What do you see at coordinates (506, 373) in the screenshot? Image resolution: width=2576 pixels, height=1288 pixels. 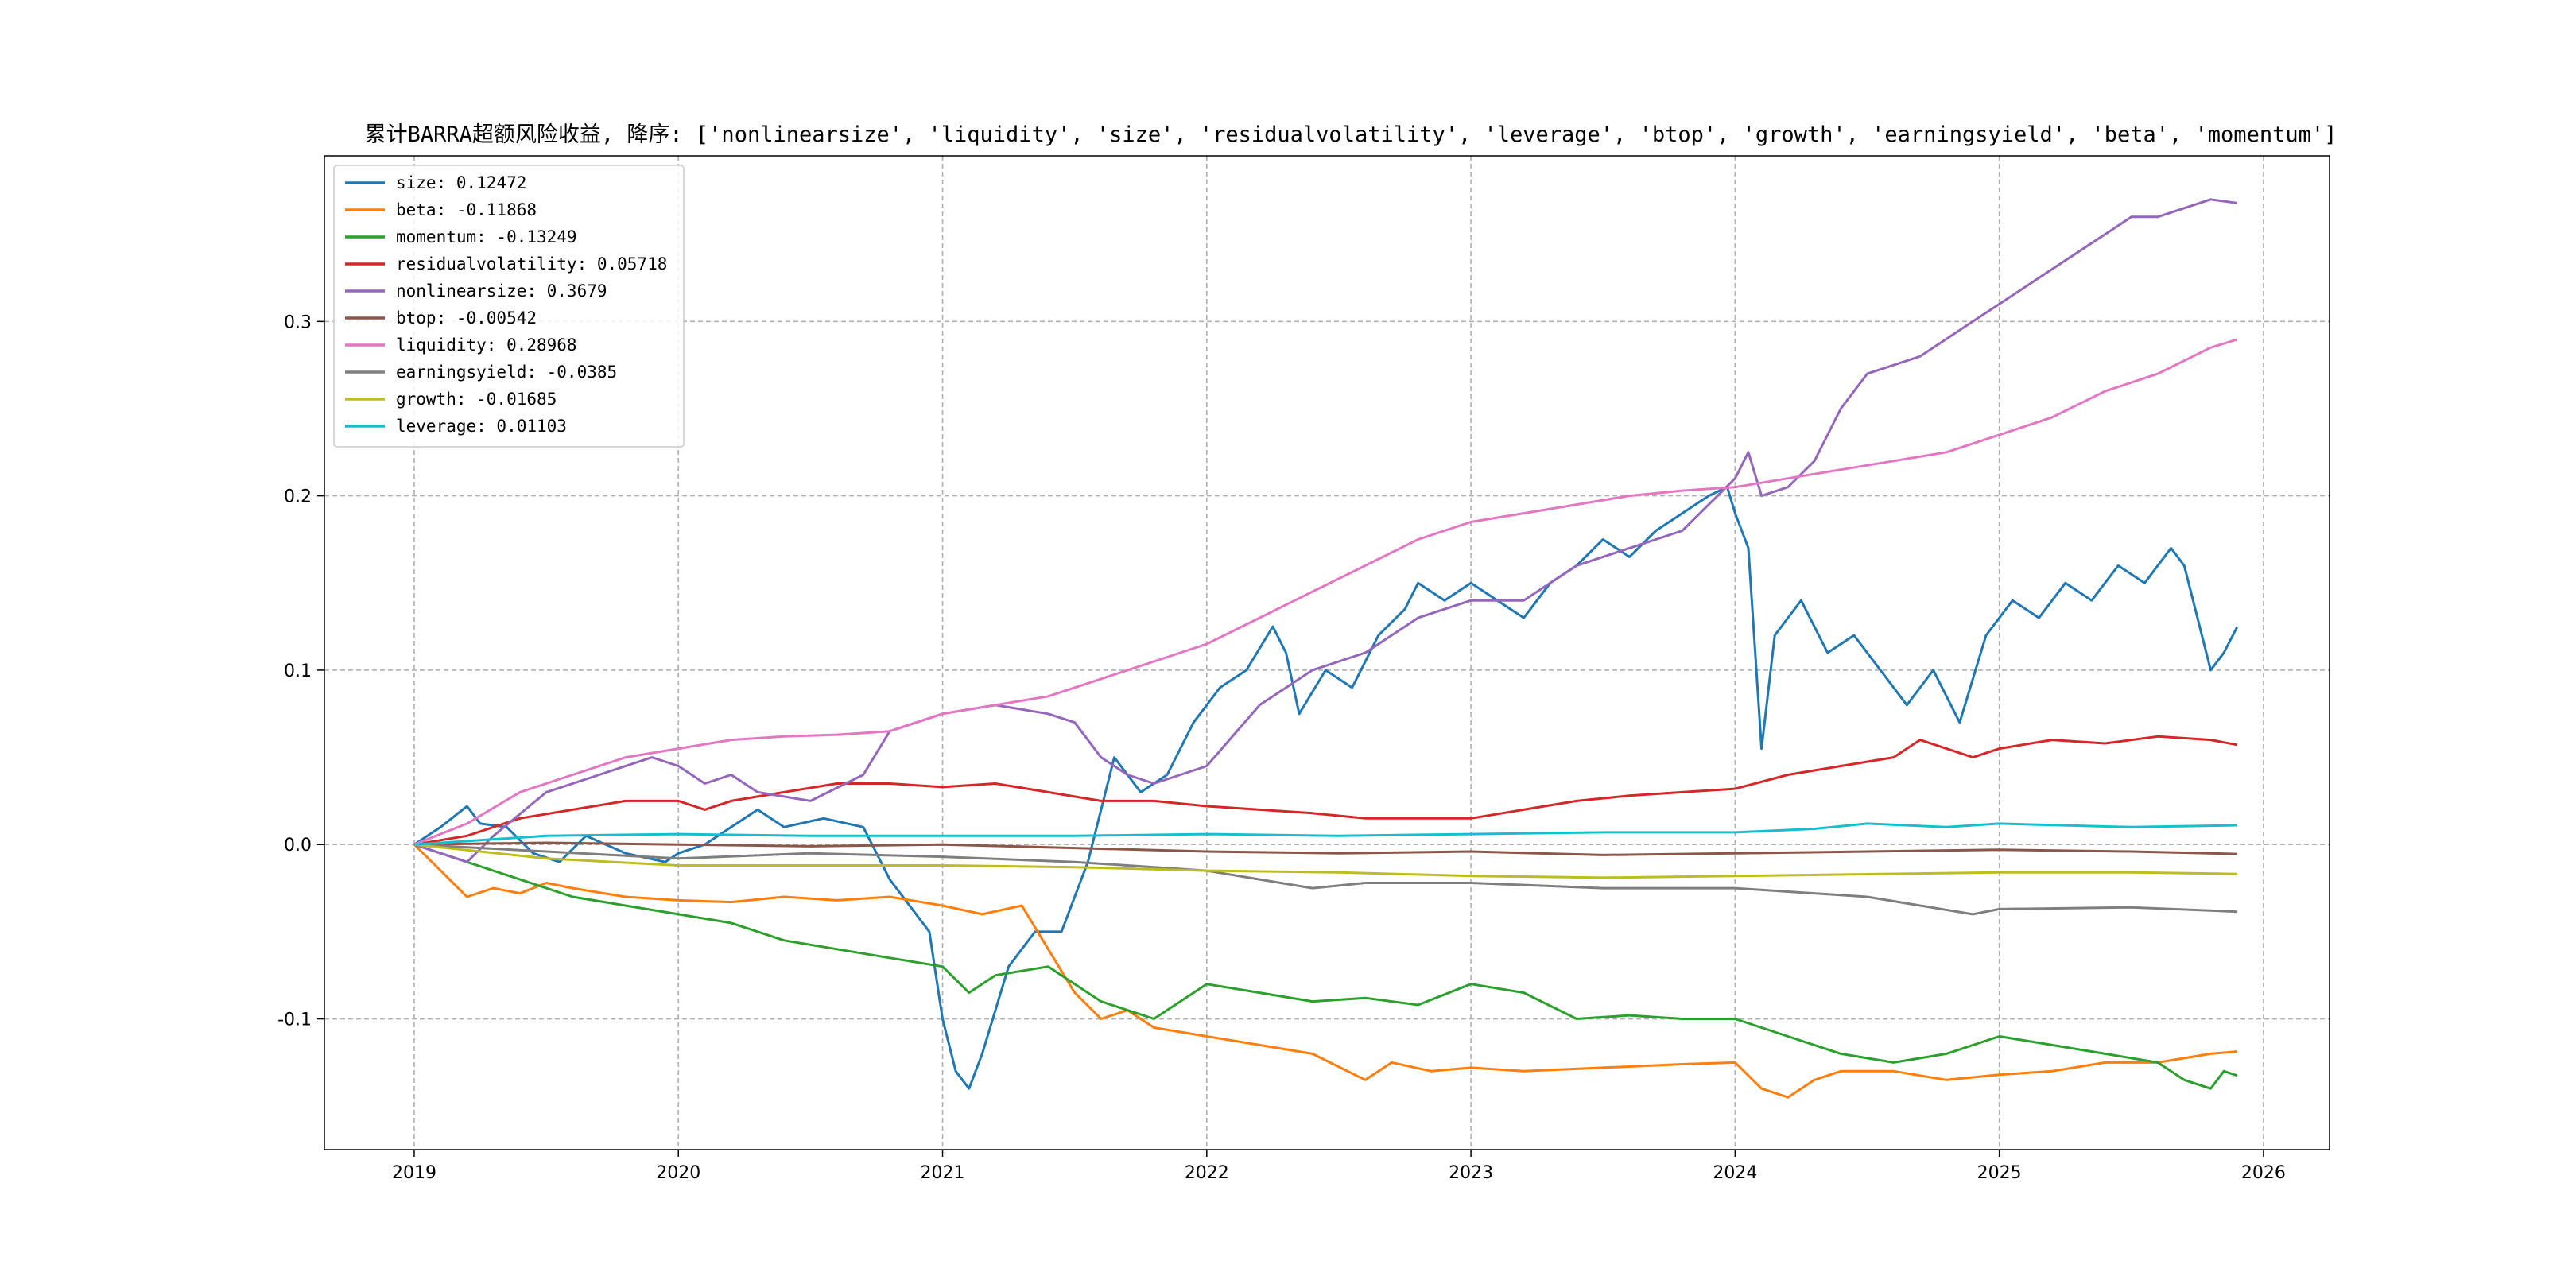 I see `legend-label-earningsyield: earningsyield: -0.0385` at bounding box center [506, 373].